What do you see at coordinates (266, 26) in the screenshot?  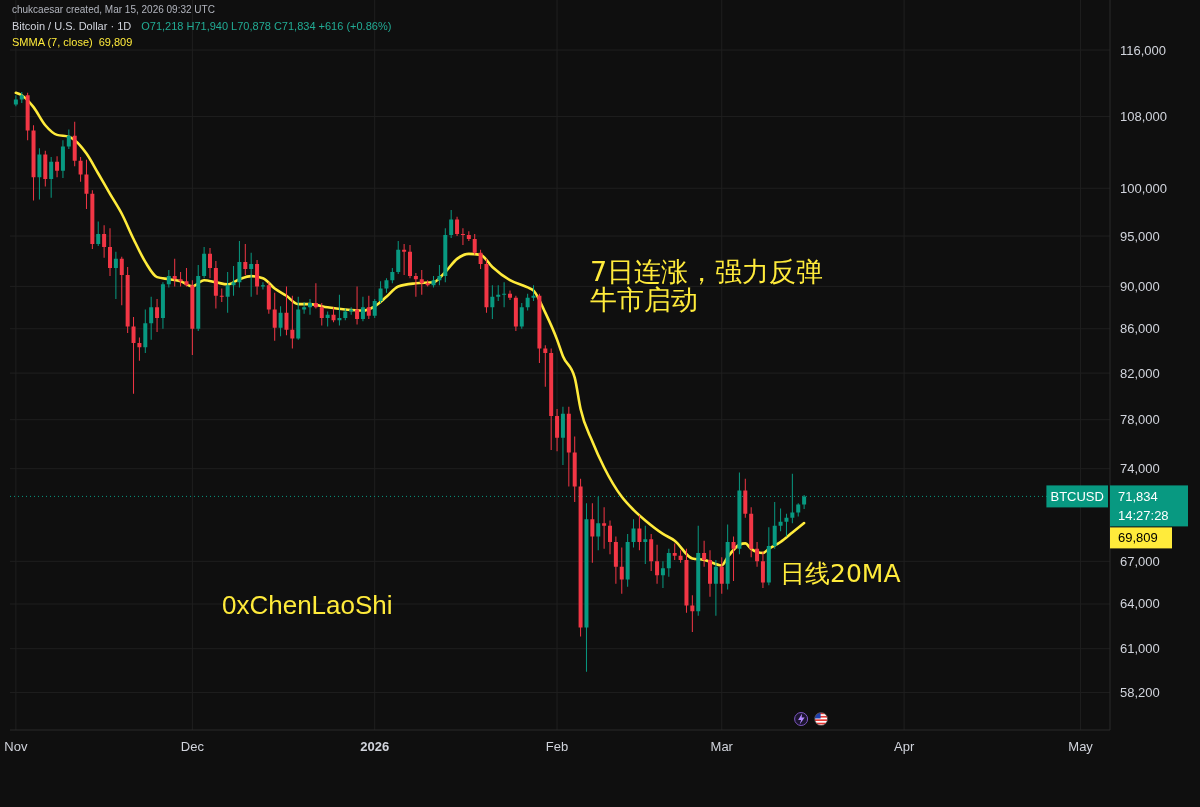 I see `text: O71,218 H71,940 L70,878 C71,834 +616 (+0.86%)` at bounding box center [266, 26].